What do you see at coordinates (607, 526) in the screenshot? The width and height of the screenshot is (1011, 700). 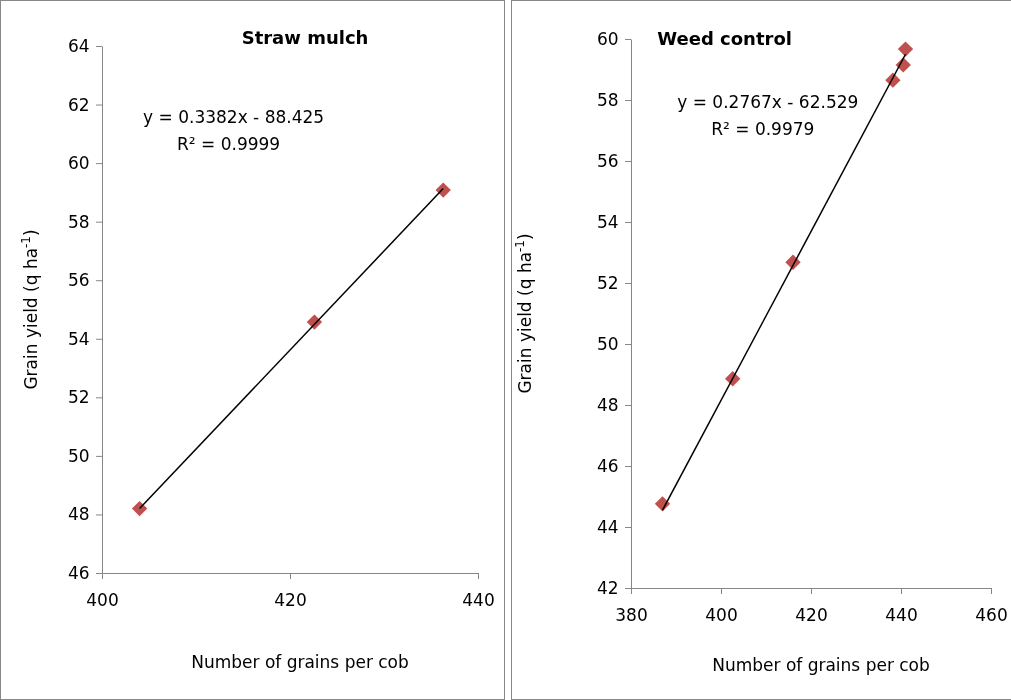 I see `y-tick-label: 44` at bounding box center [607, 526].